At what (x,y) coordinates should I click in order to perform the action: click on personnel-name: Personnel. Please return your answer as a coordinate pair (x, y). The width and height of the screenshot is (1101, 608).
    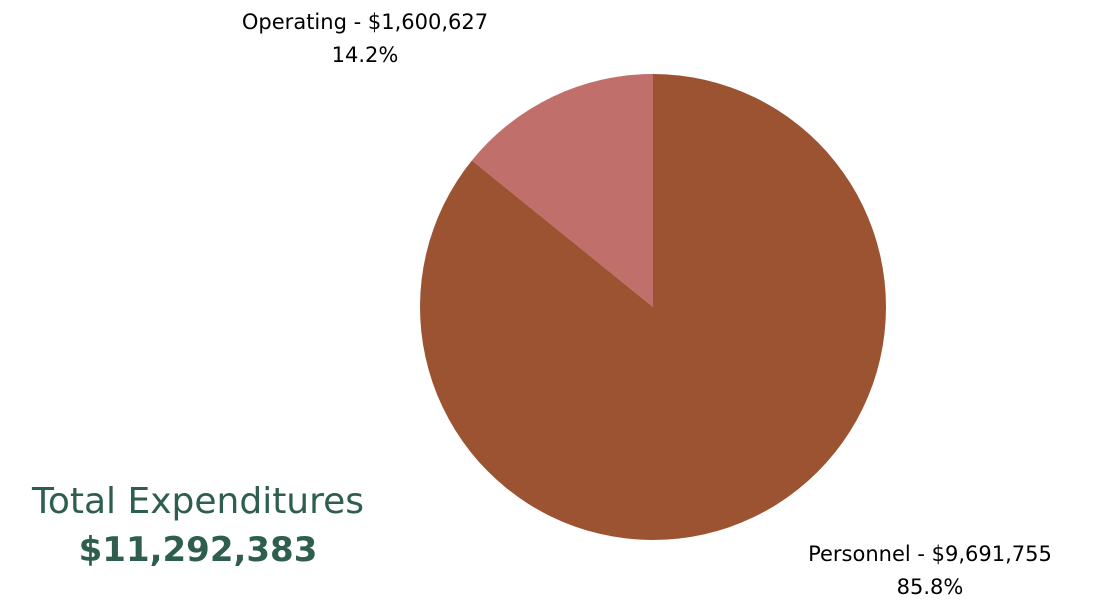
    Looking at the image, I should click on (859, 554).